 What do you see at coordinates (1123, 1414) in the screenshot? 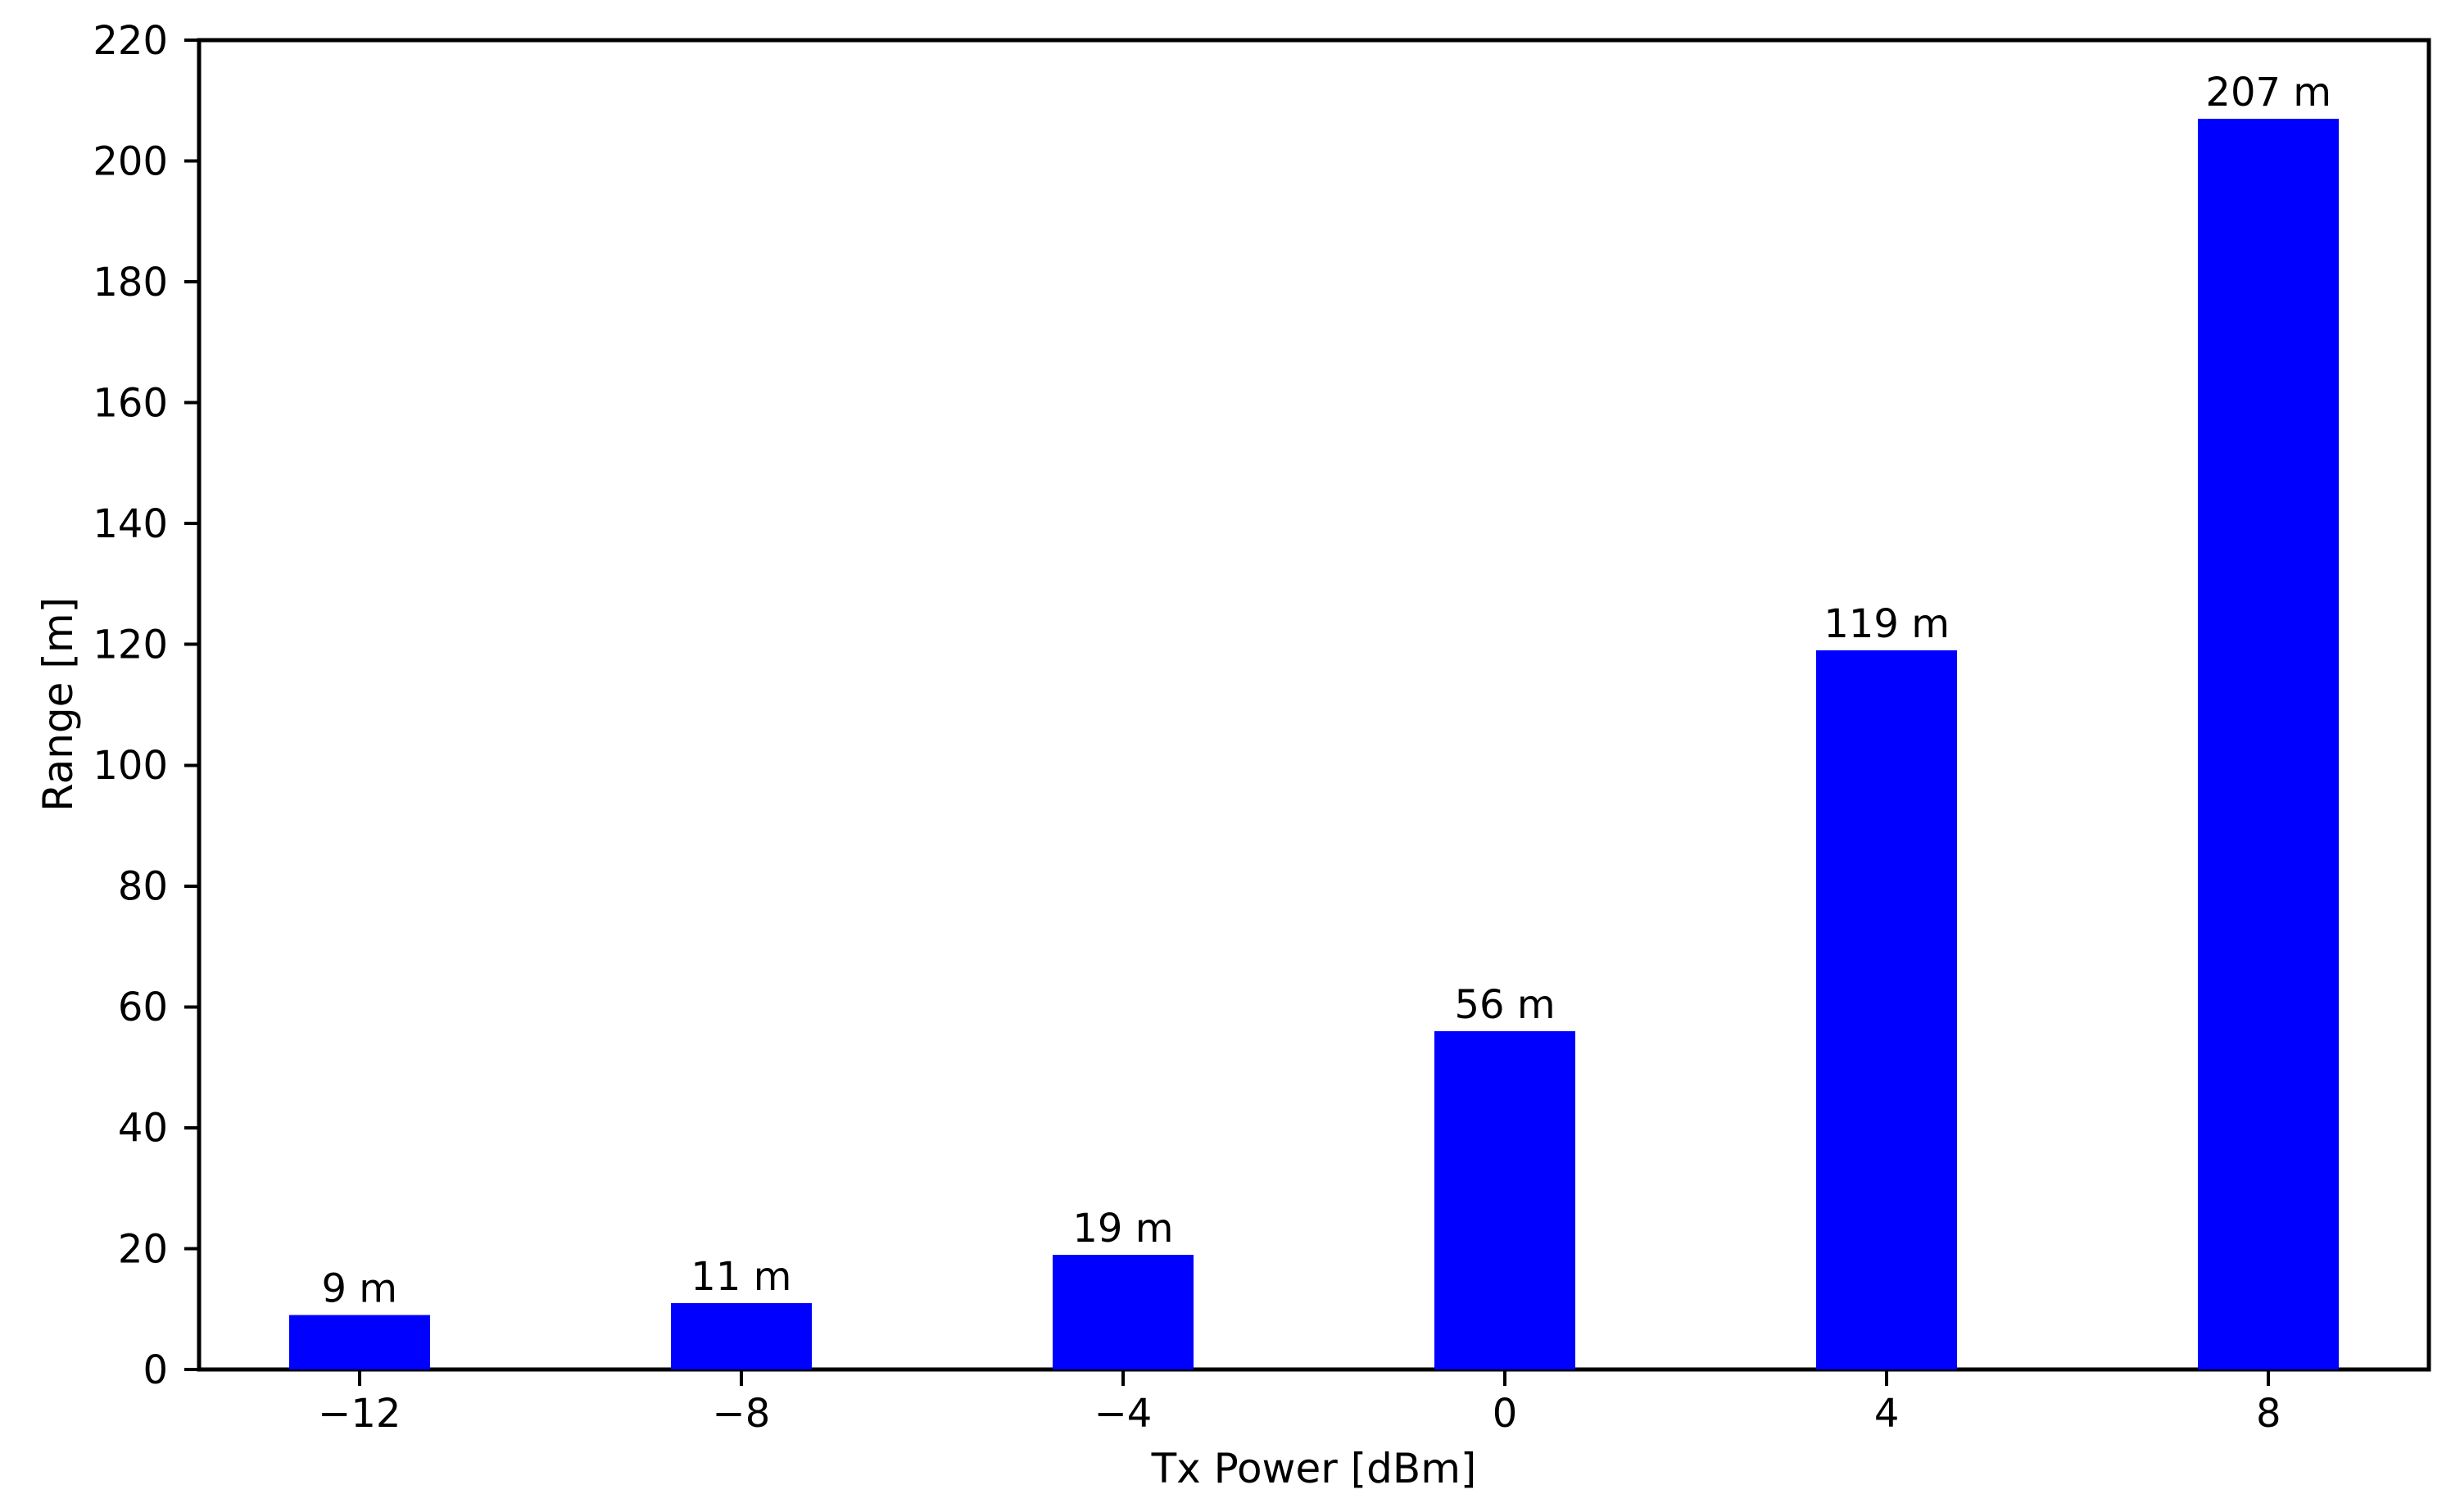
I see `x-tick-label: −4` at bounding box center [1123, 1414].